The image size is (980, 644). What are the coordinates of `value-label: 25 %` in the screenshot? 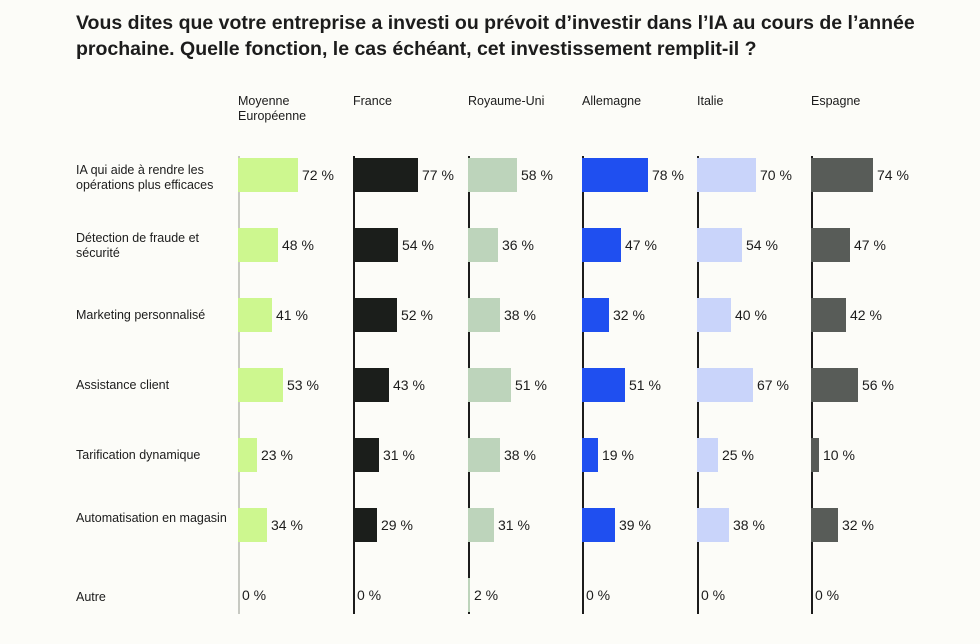 It's located at (738, 455).